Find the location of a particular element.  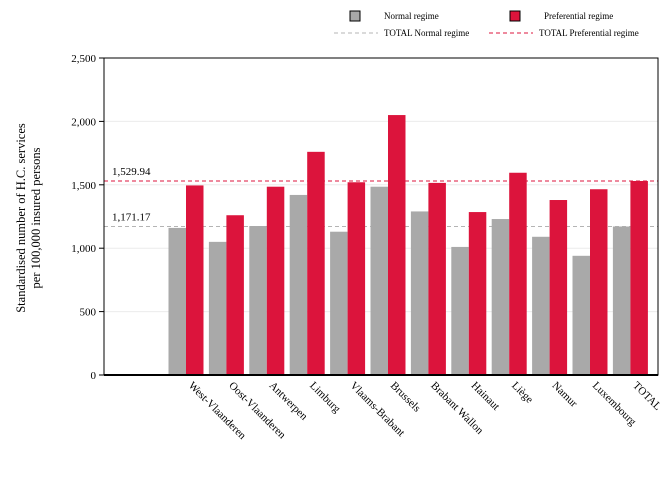

y-tick-label-3: 1,500 is located at coordinates (83, 186).